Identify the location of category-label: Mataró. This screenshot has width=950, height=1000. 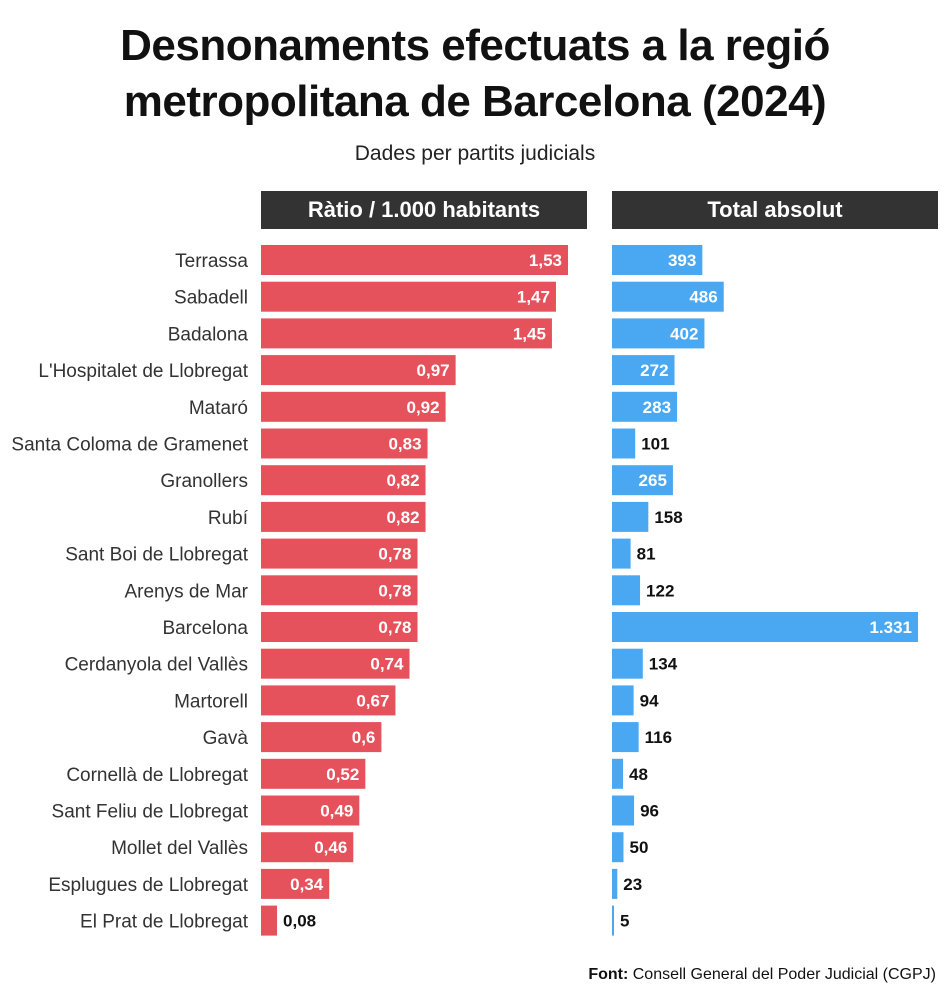
(218, 408).